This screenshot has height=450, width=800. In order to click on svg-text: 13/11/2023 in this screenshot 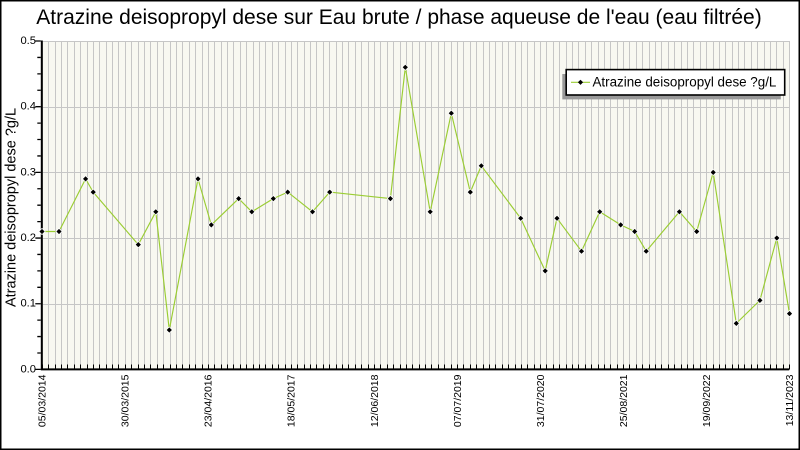, I will do `click(790, 400)`.